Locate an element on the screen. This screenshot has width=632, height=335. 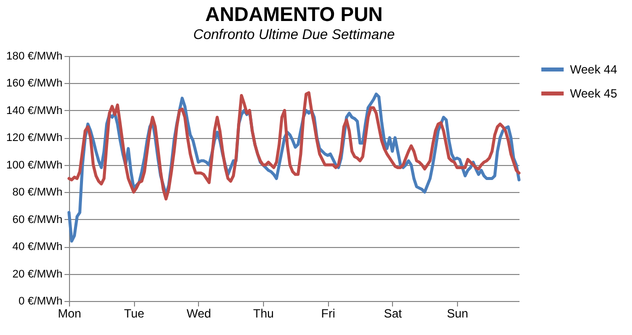
y-tick-label: 100 €/MWh is located at coordinates (34, 165).